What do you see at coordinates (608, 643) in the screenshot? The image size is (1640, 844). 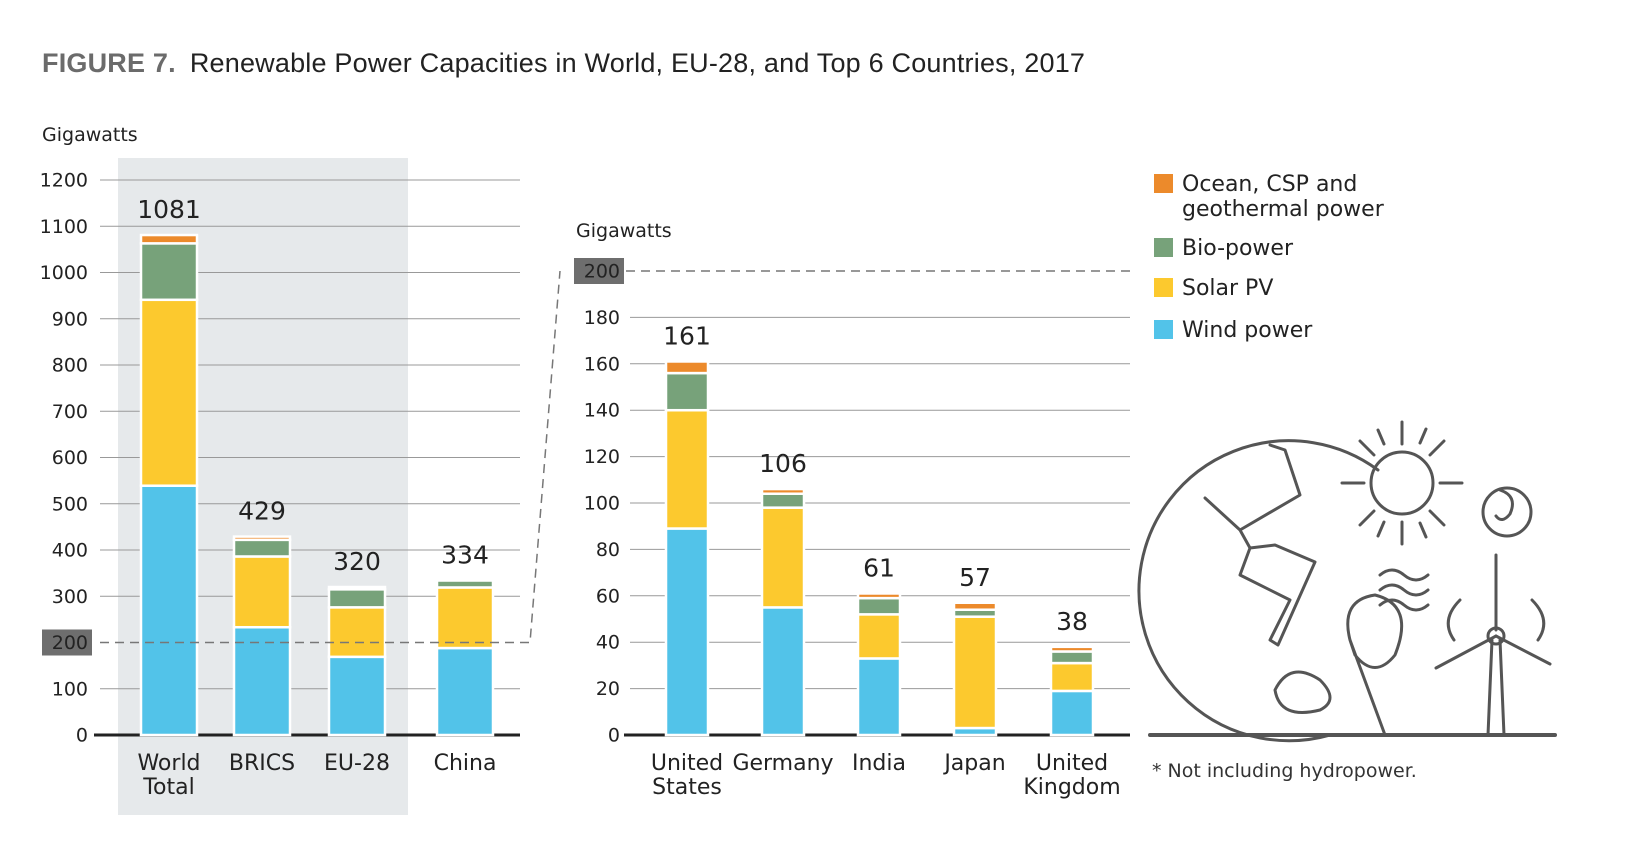 I see `y-tick-label: 40` at bounding box center [608, 643].